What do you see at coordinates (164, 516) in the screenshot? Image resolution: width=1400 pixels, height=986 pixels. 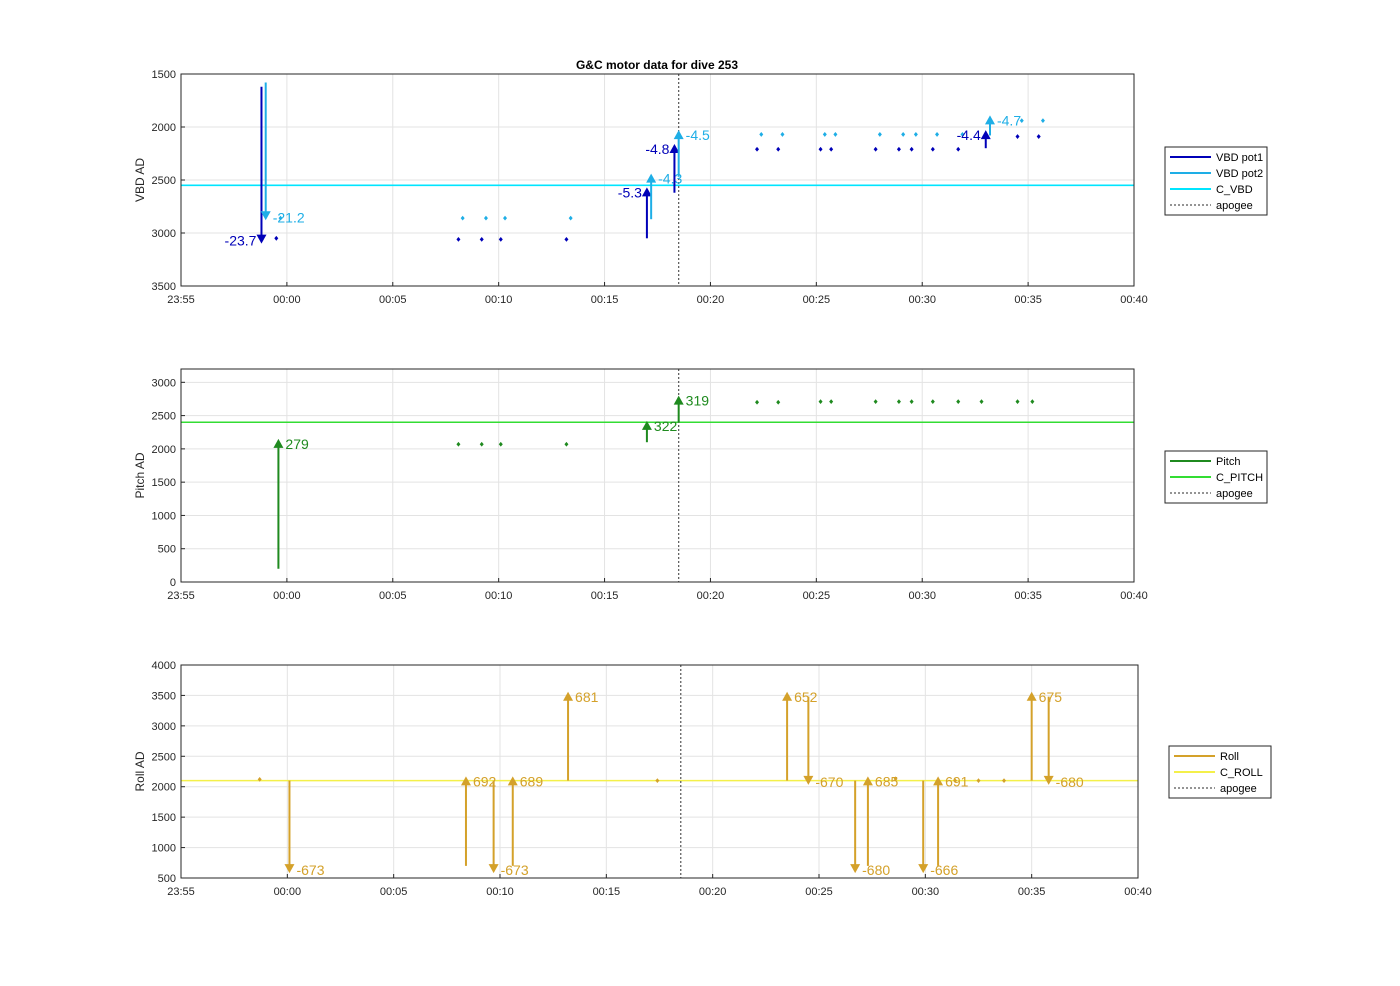 I see `y-tick-label: 1000` at bounding box center [164, 516].